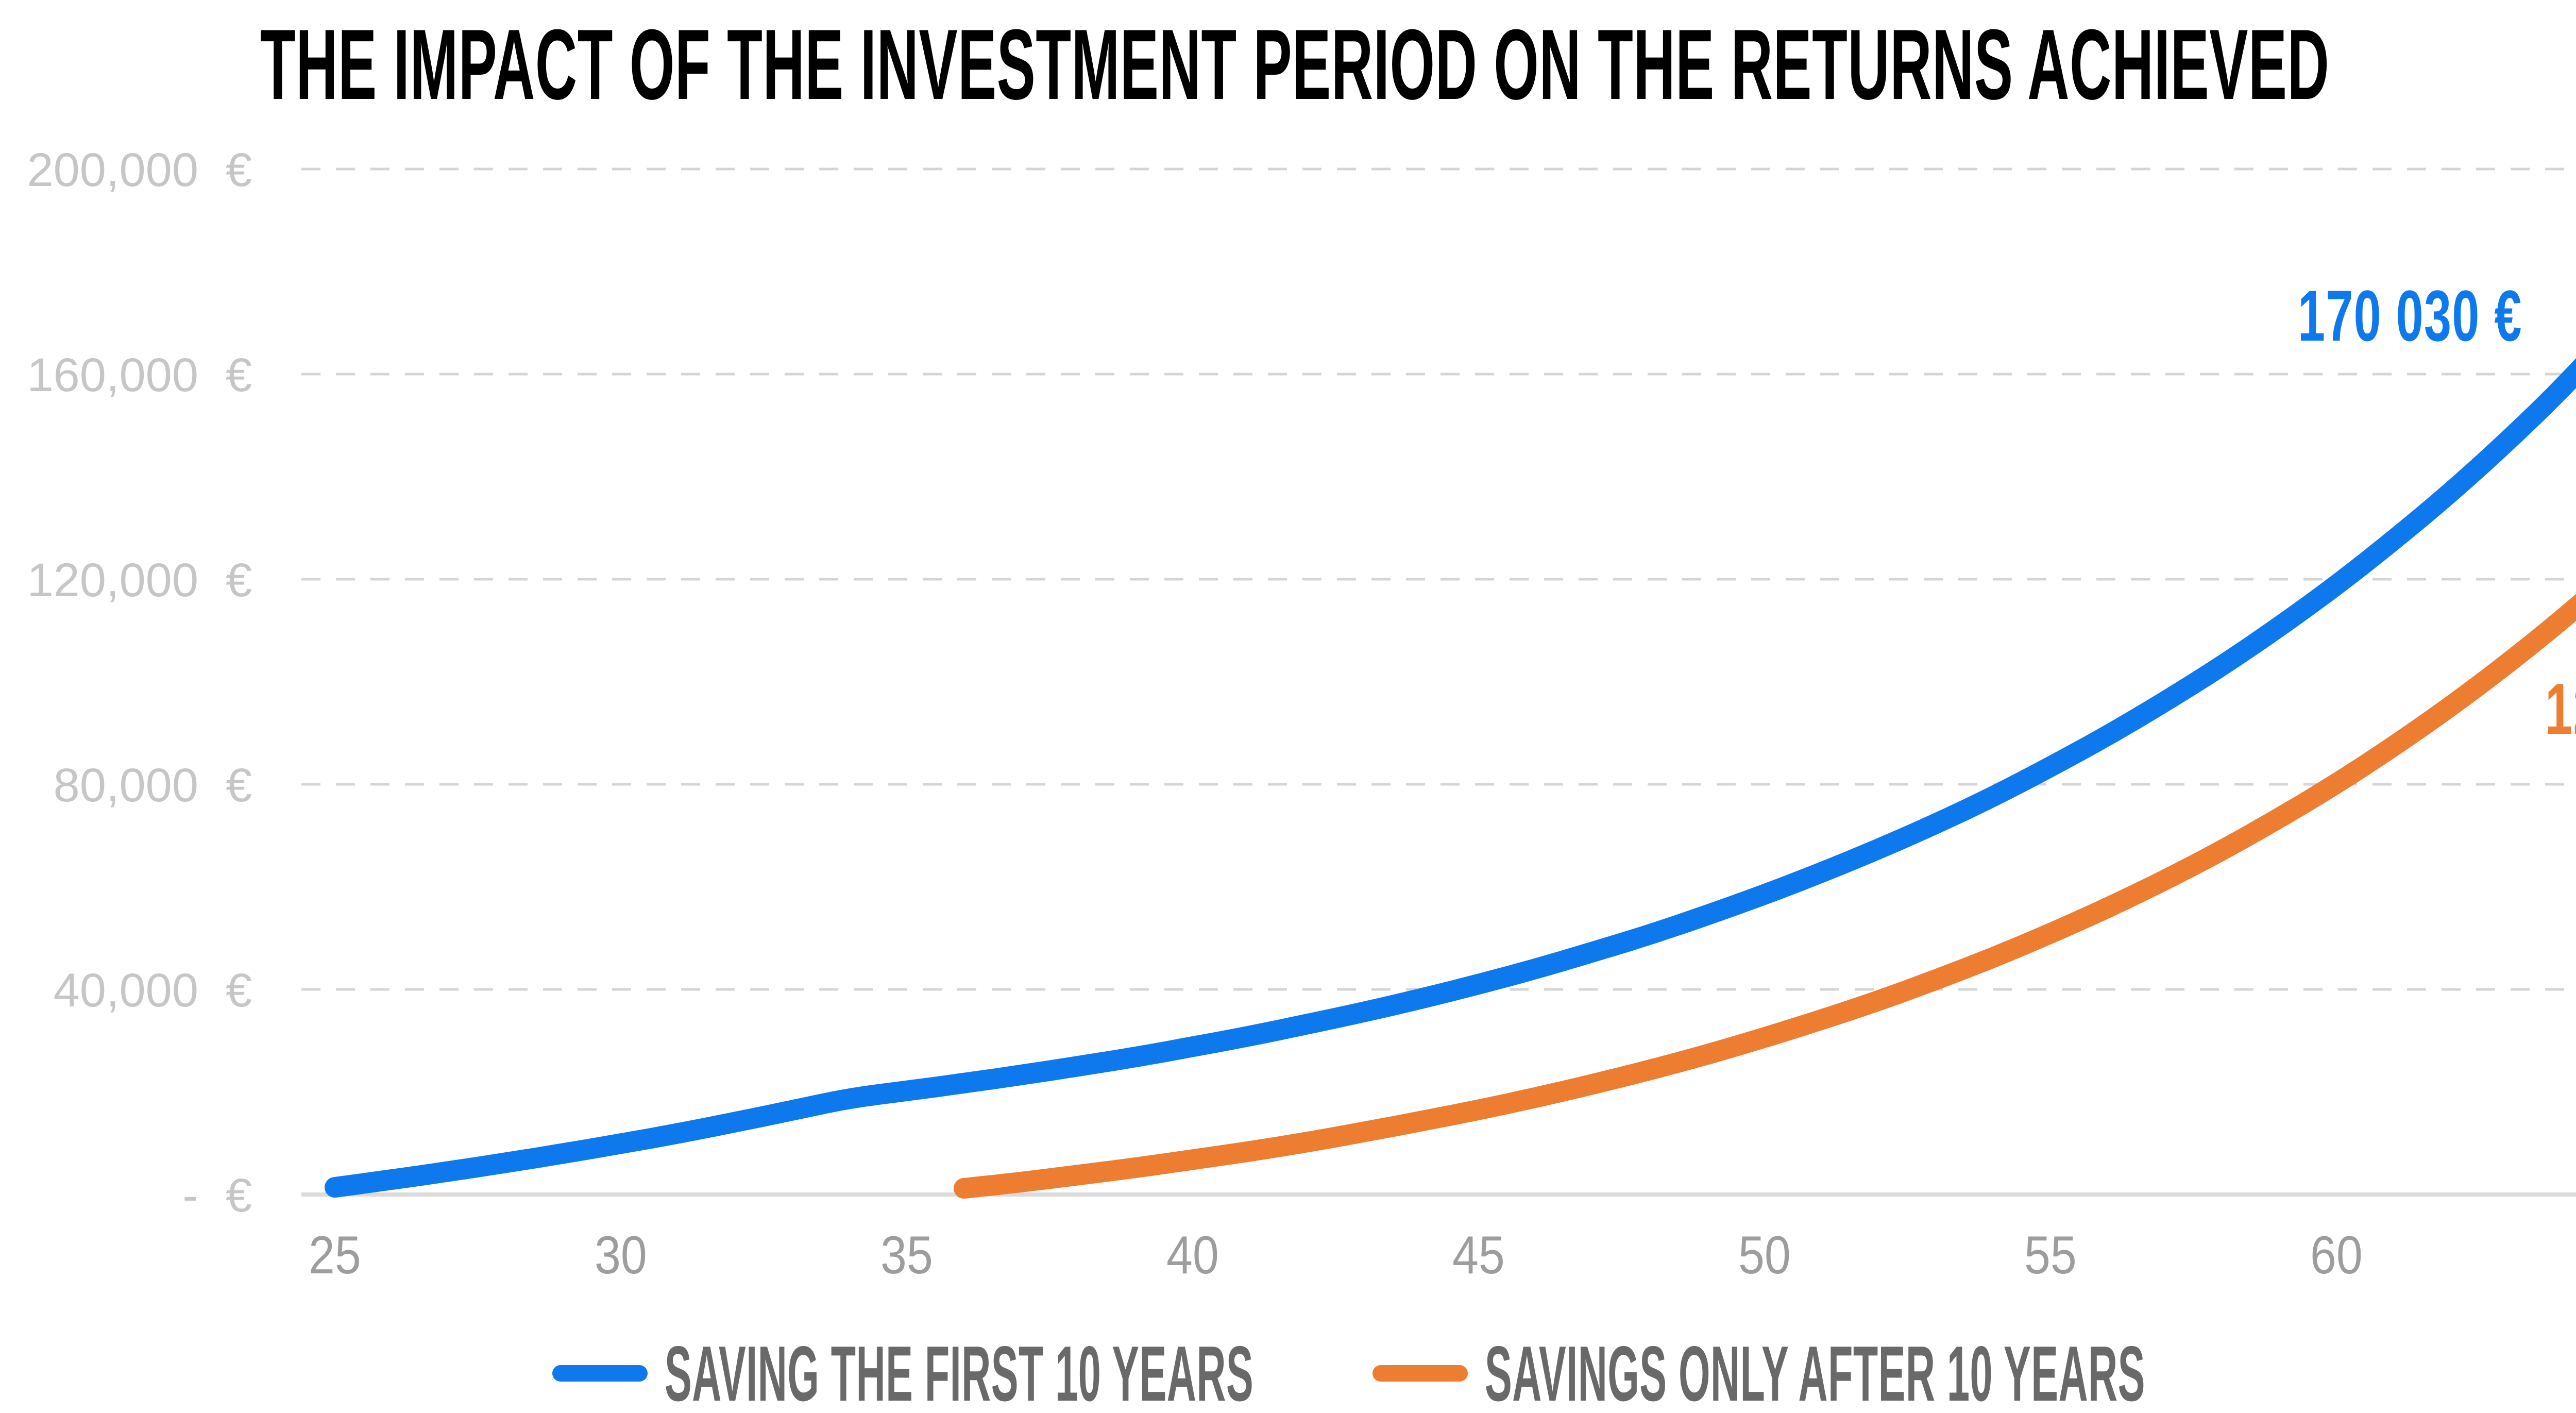 The height and width of the screenshot is (1413, 2576). Describe the element at coordinates (1815, 1371) in the screenshot. I see `legend-label-savings-only-after-10-years: SAVINGS ONLY AFTER 10 YEARS` at that location.